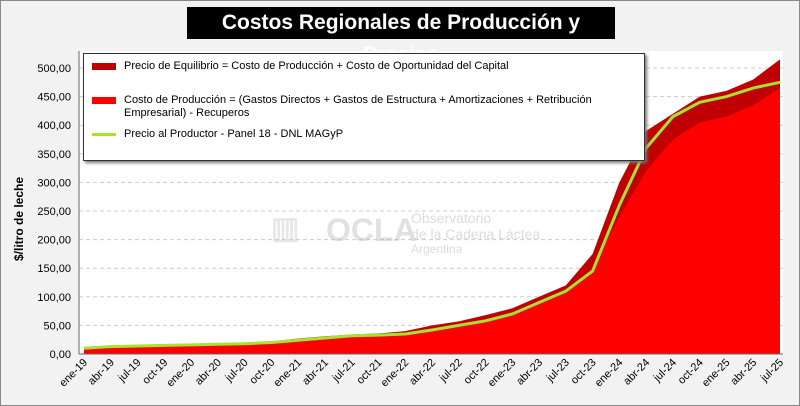 The image size is (800, 406). What do you see at coordinates (395, 373) in the screenshot?
I see `x-tick-label: ene-22` at bounding box center [395, 373].